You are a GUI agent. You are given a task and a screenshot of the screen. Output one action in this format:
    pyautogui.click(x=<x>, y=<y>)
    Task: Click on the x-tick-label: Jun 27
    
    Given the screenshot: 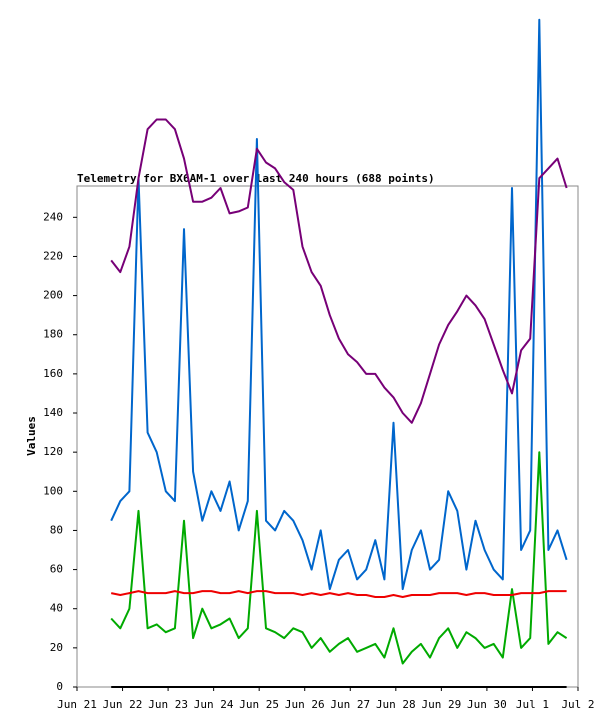 What is the action you would take?
    pyautogui.click(x=350, y=704)
    